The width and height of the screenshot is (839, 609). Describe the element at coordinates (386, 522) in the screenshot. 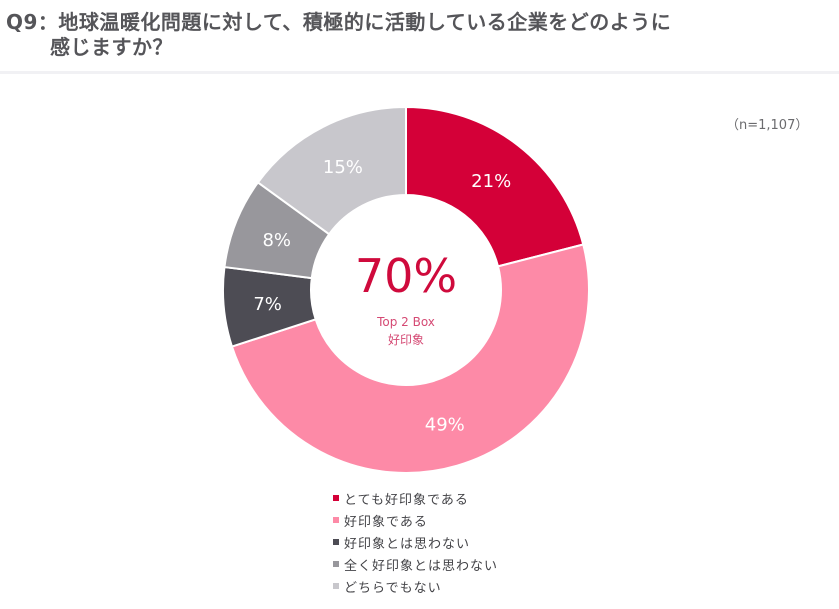

I see `legend-label: 好印象である` at that location.